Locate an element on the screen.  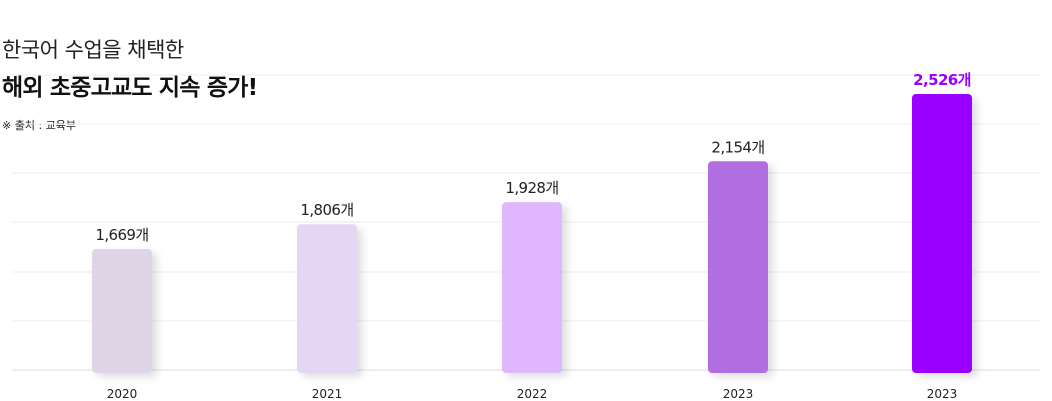
source-note: ※ 출처 : 교육부 is located at coordinates (39, 125).